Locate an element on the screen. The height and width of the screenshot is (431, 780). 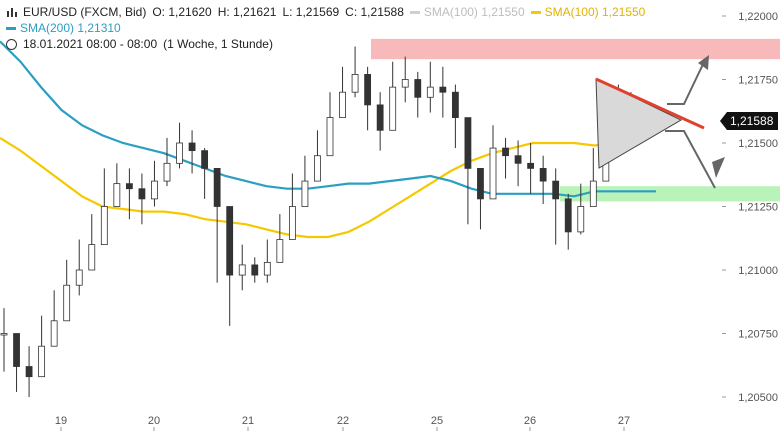
resistance-zone is located at coordinates (575, 49).